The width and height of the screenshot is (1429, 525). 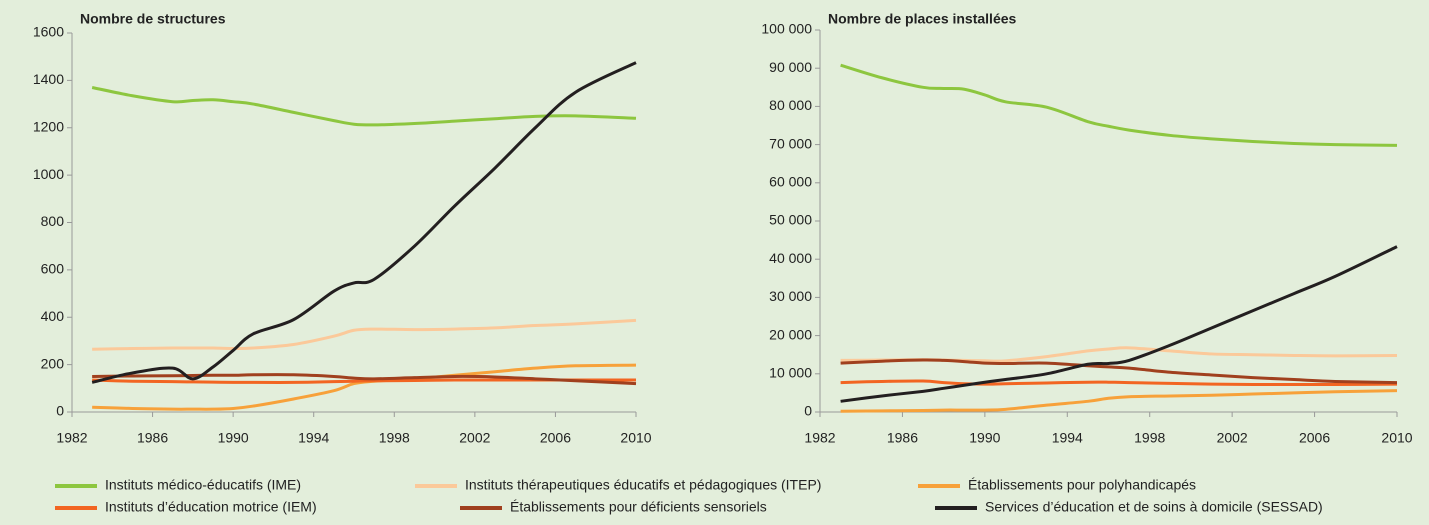 I want to click on y-tick-label: 60 000, so click(x=790, y=182).